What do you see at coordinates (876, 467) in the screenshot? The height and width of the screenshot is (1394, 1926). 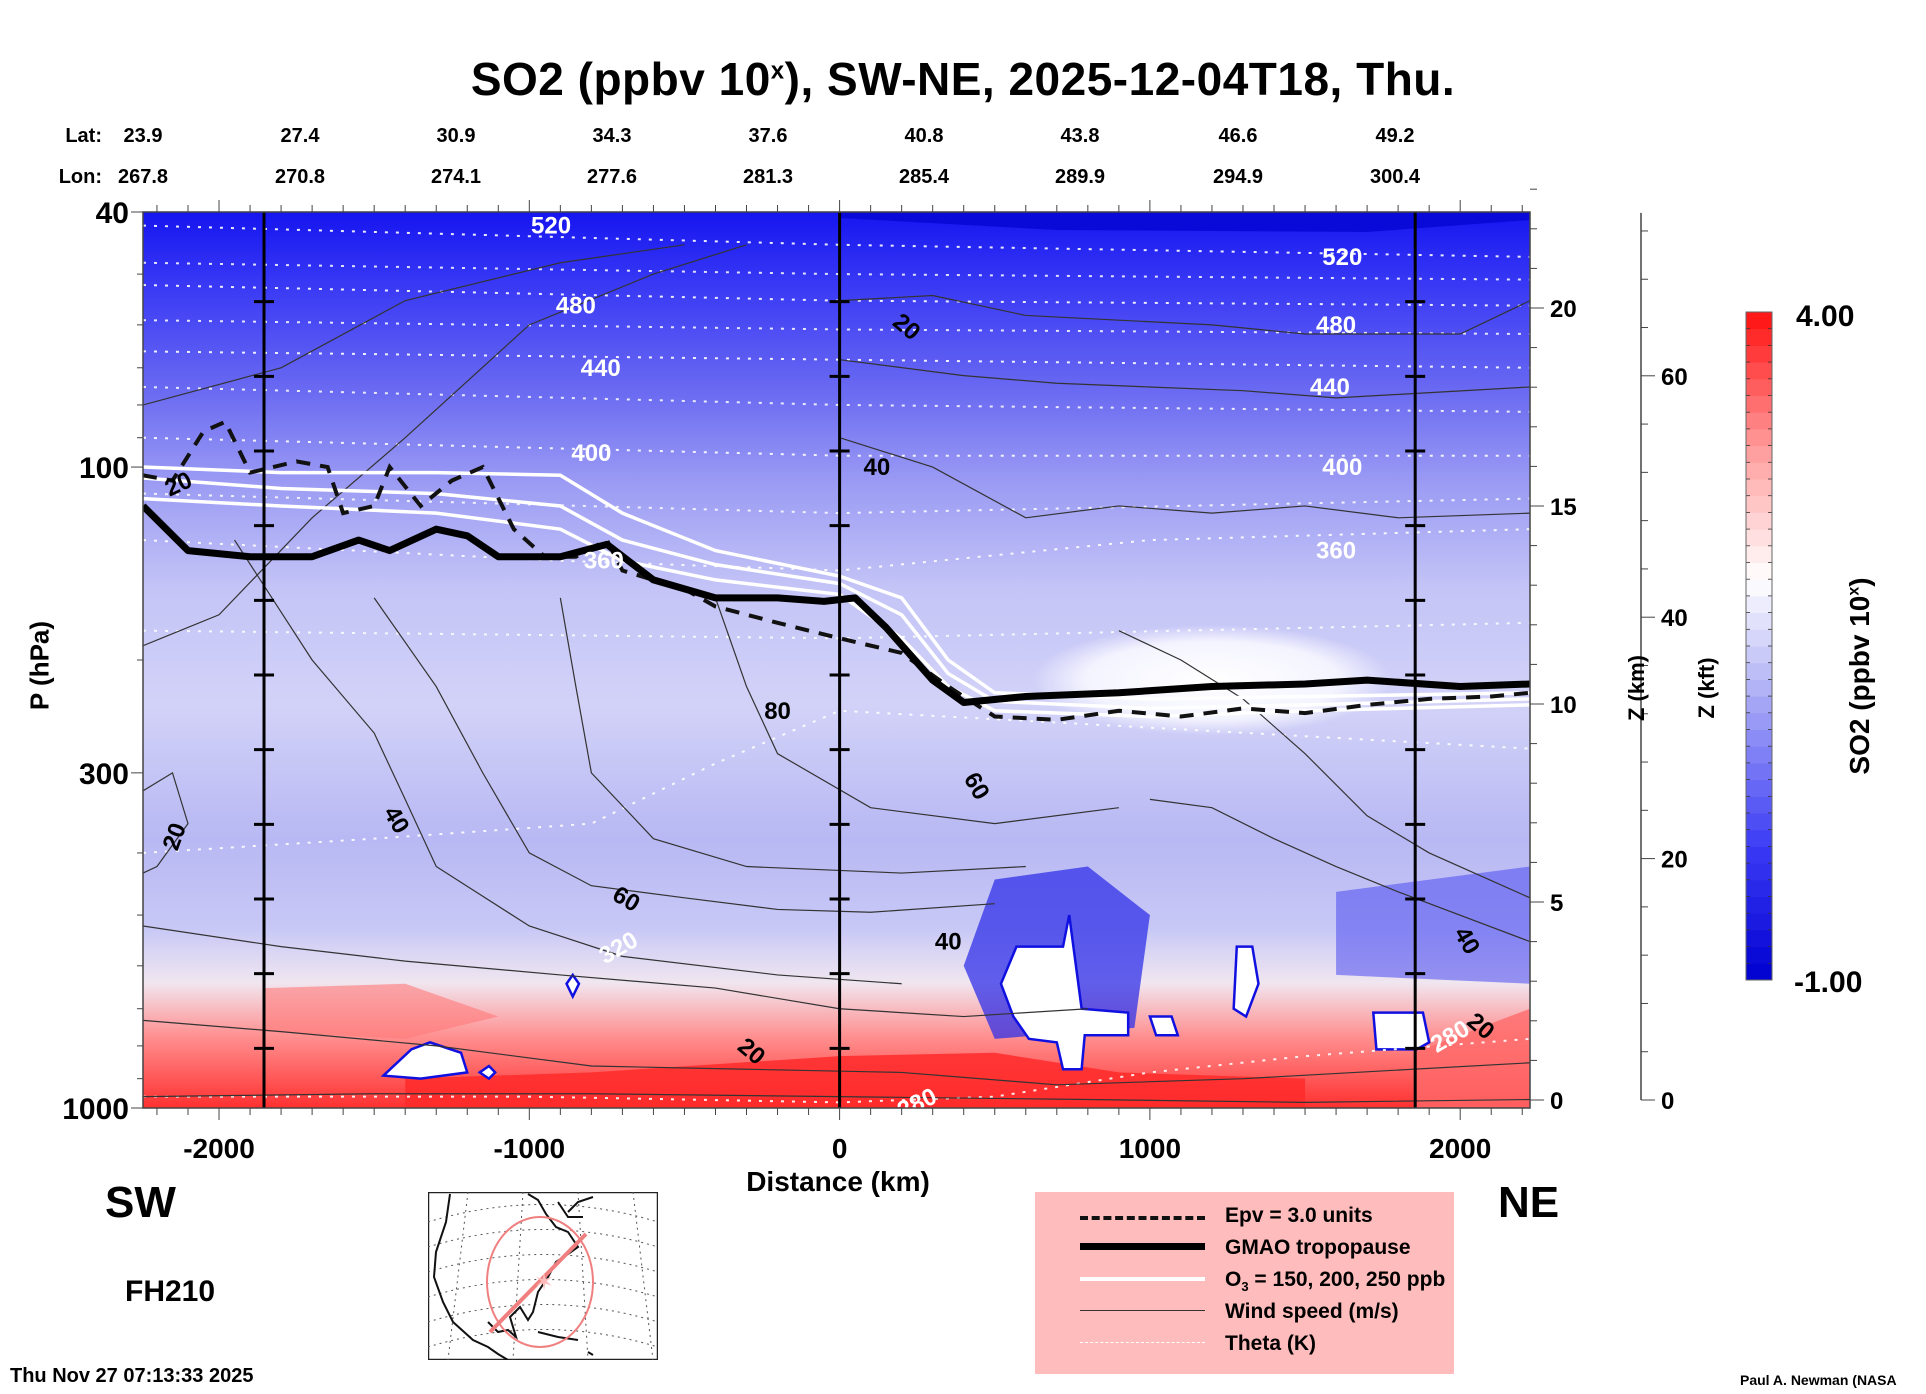 I see `wind-speed-label: 40` at bounding box center [876, 467].